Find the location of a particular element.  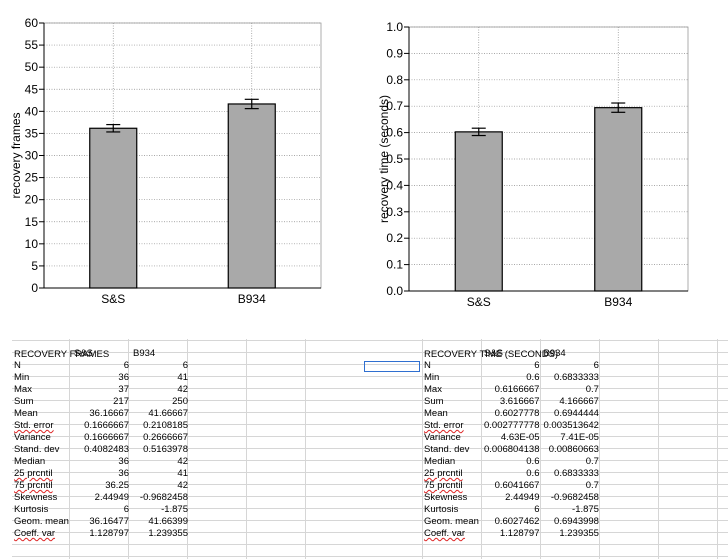

selected-cell is located at coordinates (392, 366).